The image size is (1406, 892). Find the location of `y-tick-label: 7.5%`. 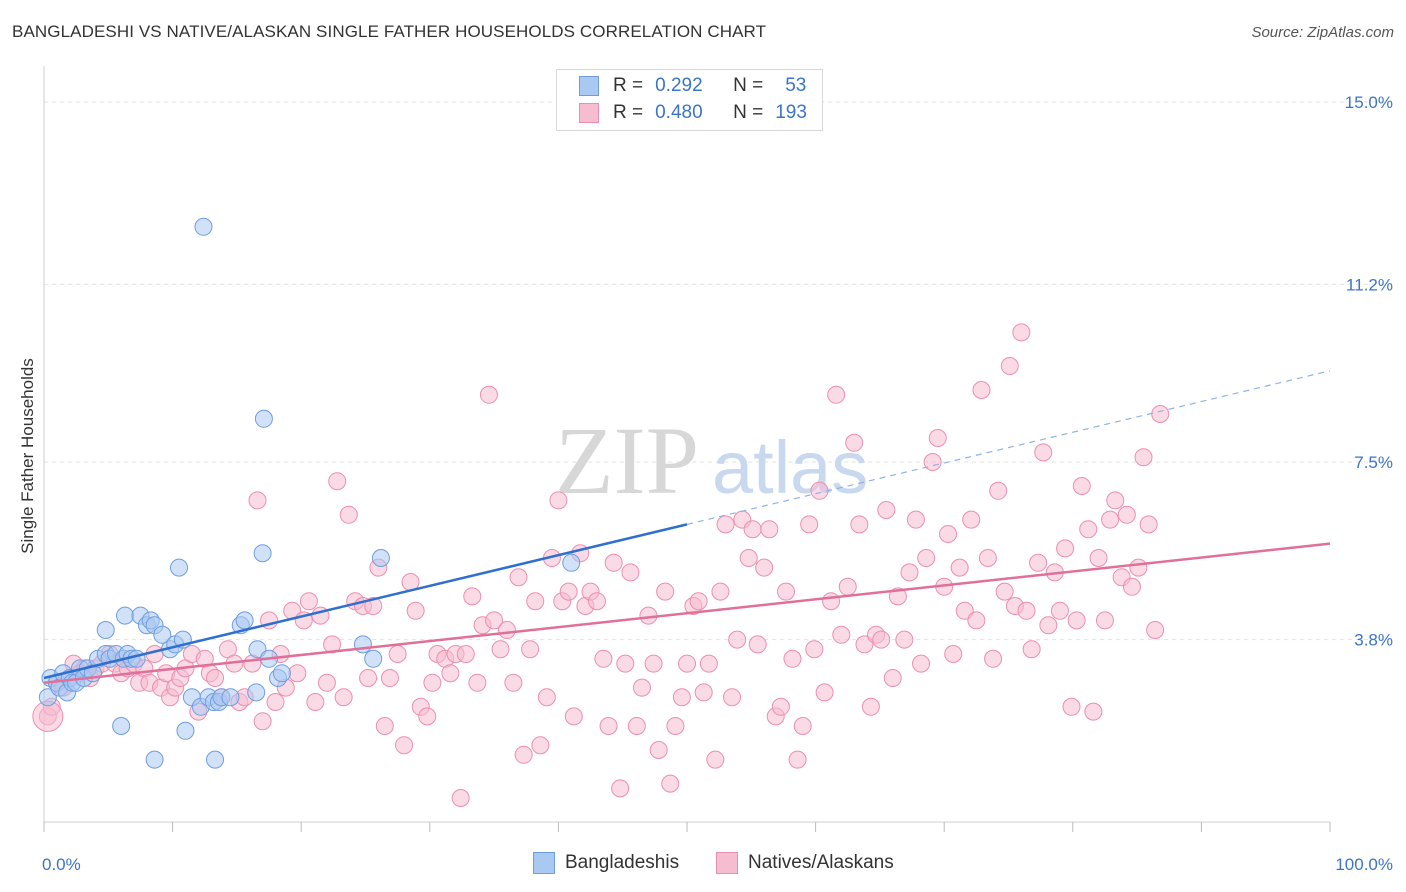

y-tick-label: 7.5% is located at coordinates (1373, 462).